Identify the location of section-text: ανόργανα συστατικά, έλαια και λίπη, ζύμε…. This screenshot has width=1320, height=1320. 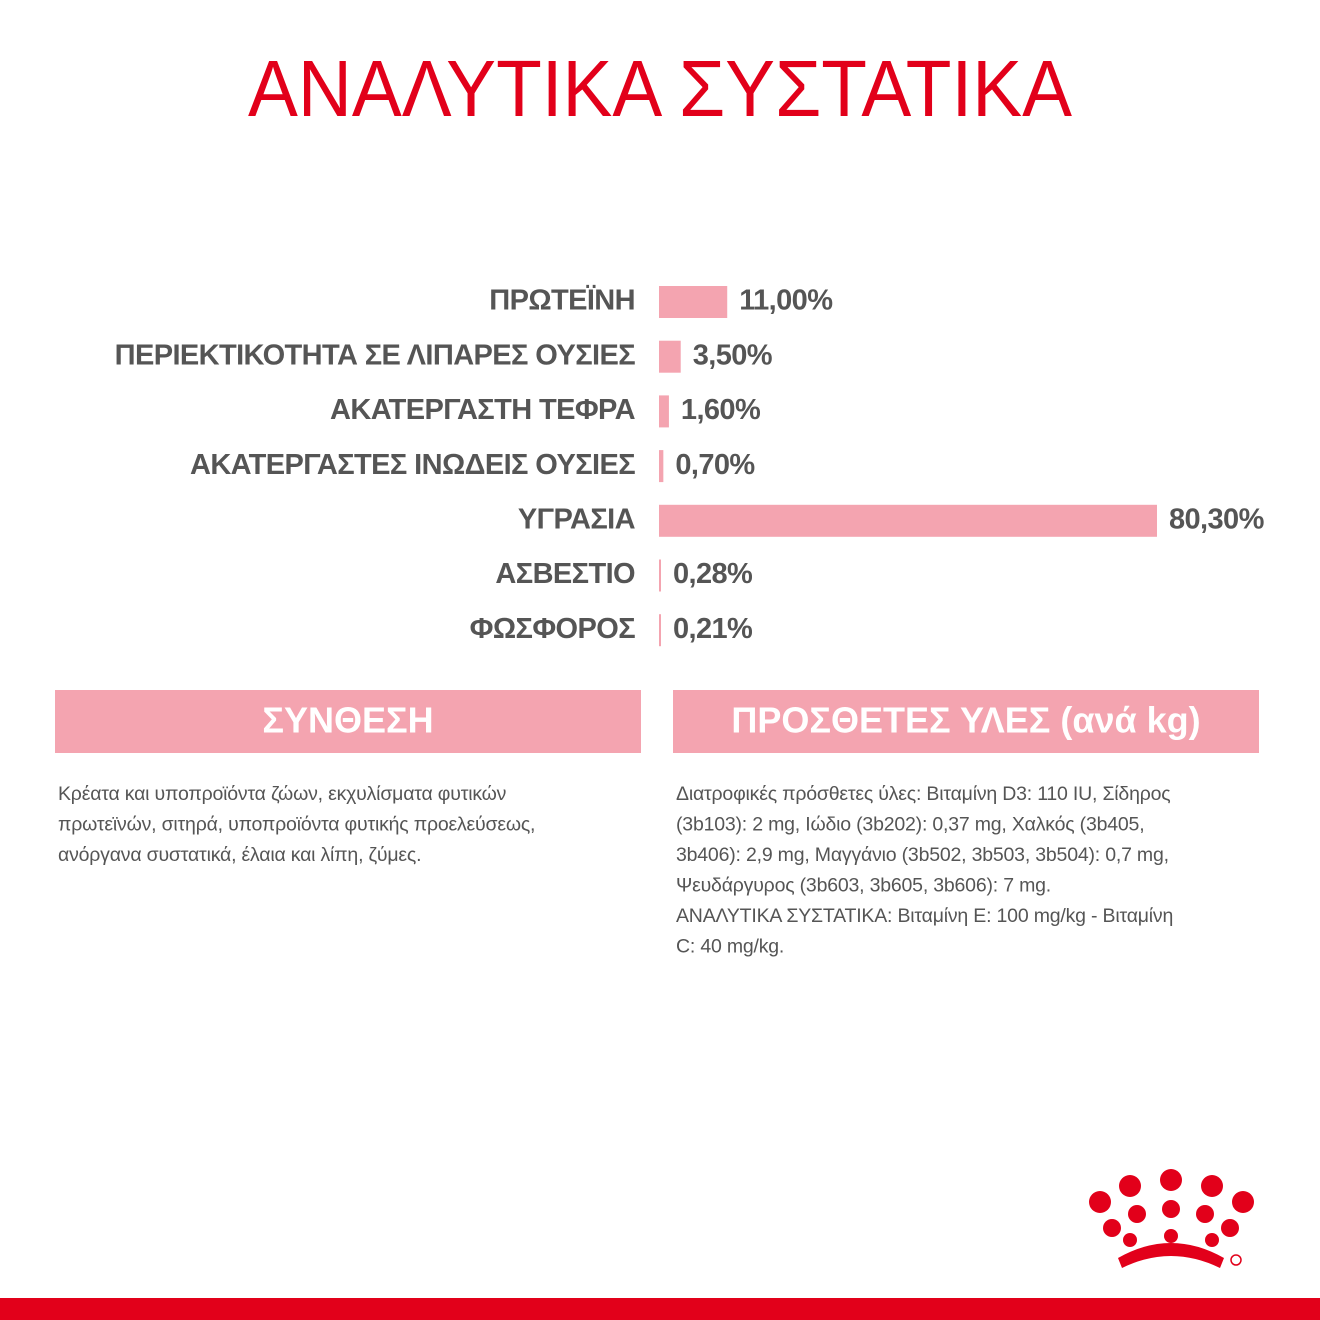
(239, 855).